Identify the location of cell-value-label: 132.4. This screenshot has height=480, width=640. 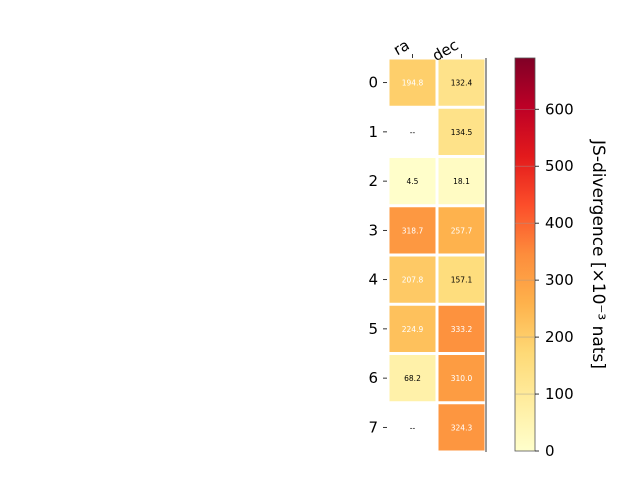
(462, 83).